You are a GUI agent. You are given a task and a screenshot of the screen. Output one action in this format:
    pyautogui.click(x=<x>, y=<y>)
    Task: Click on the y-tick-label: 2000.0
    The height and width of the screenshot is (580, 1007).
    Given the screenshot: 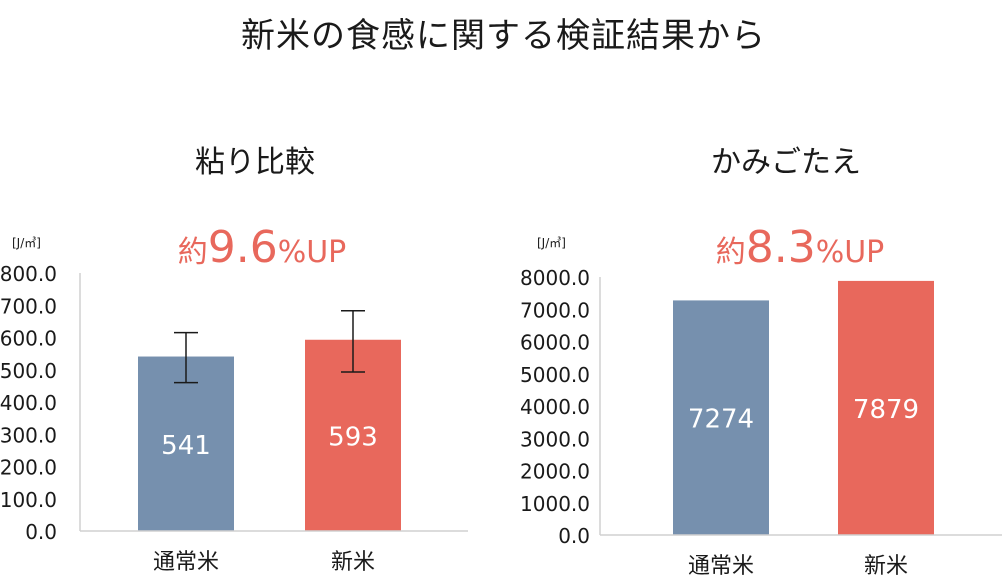 What is the action you would take?
    pyautogui.click(x=555, y=472)
    